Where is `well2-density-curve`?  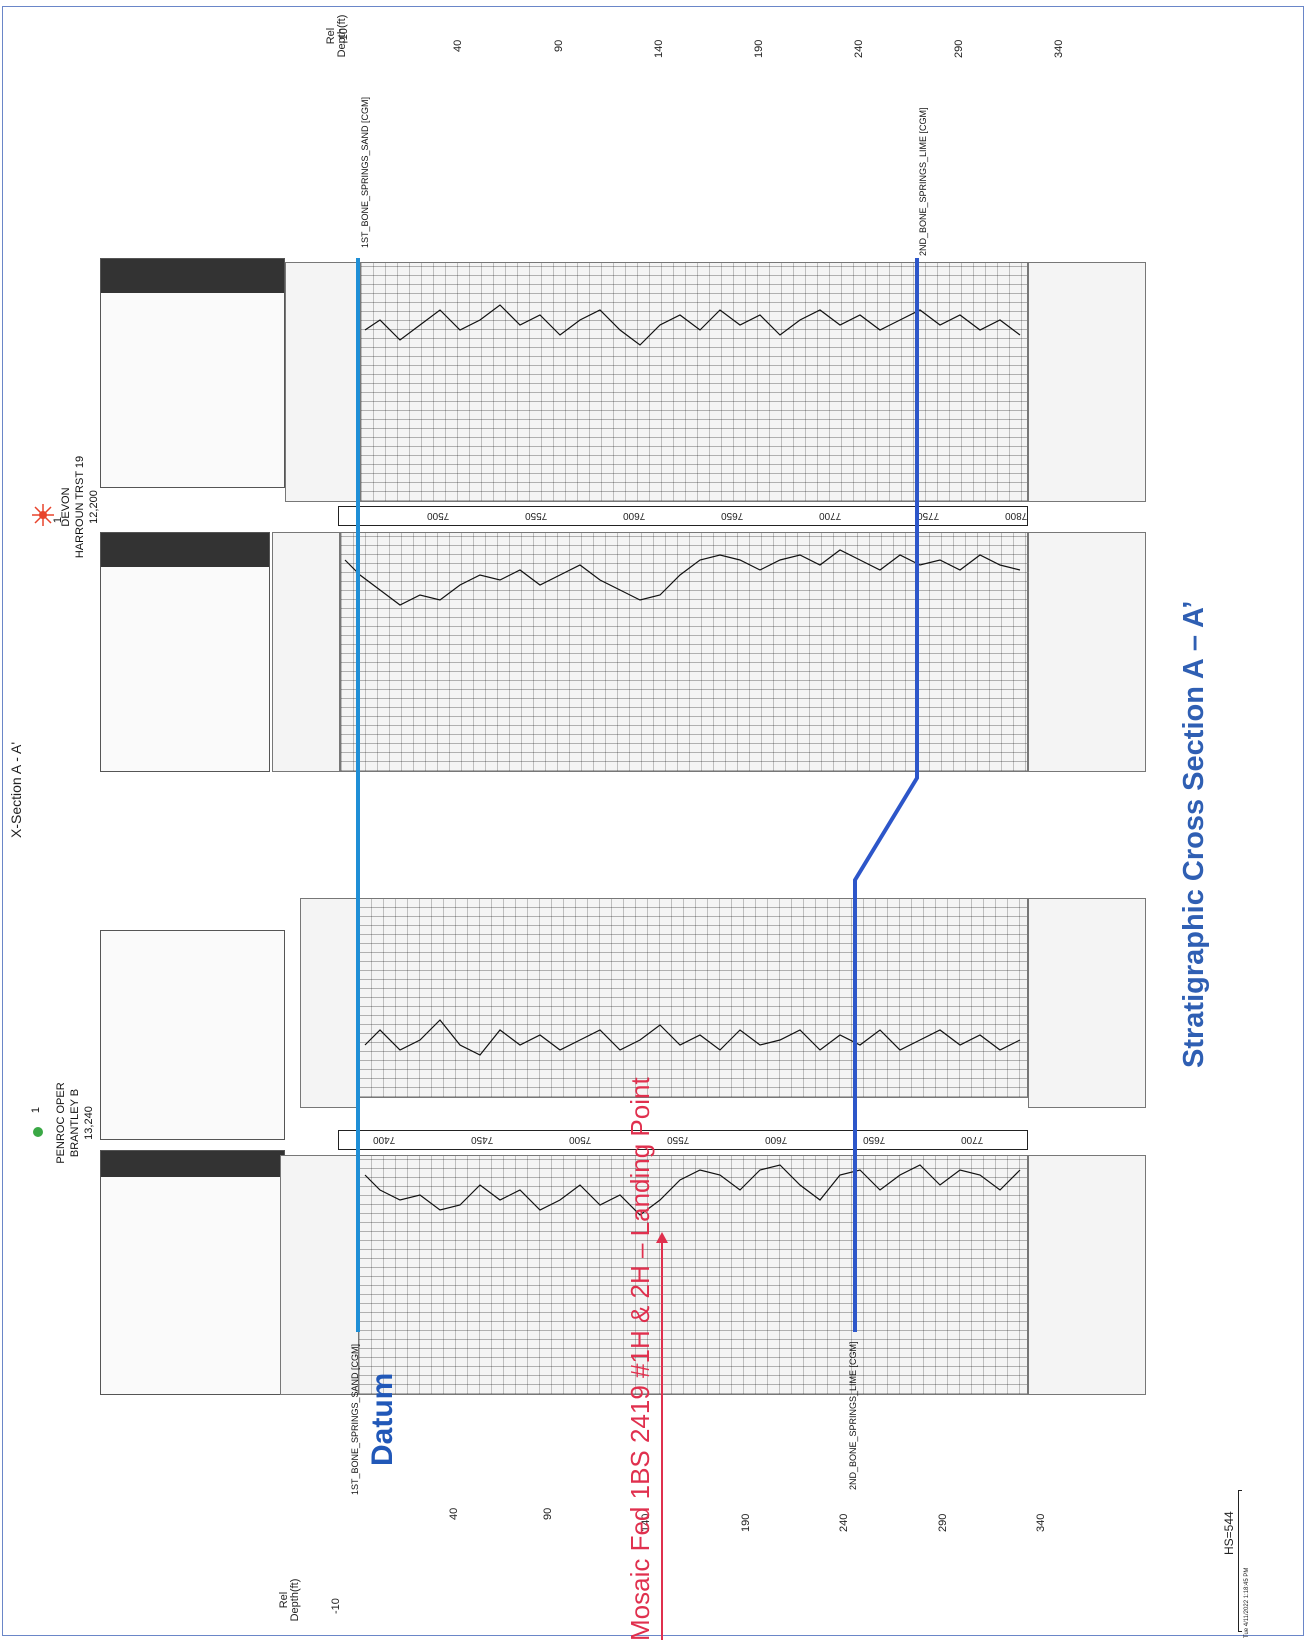
well2-density-curve is located at coordinates (692, 325).